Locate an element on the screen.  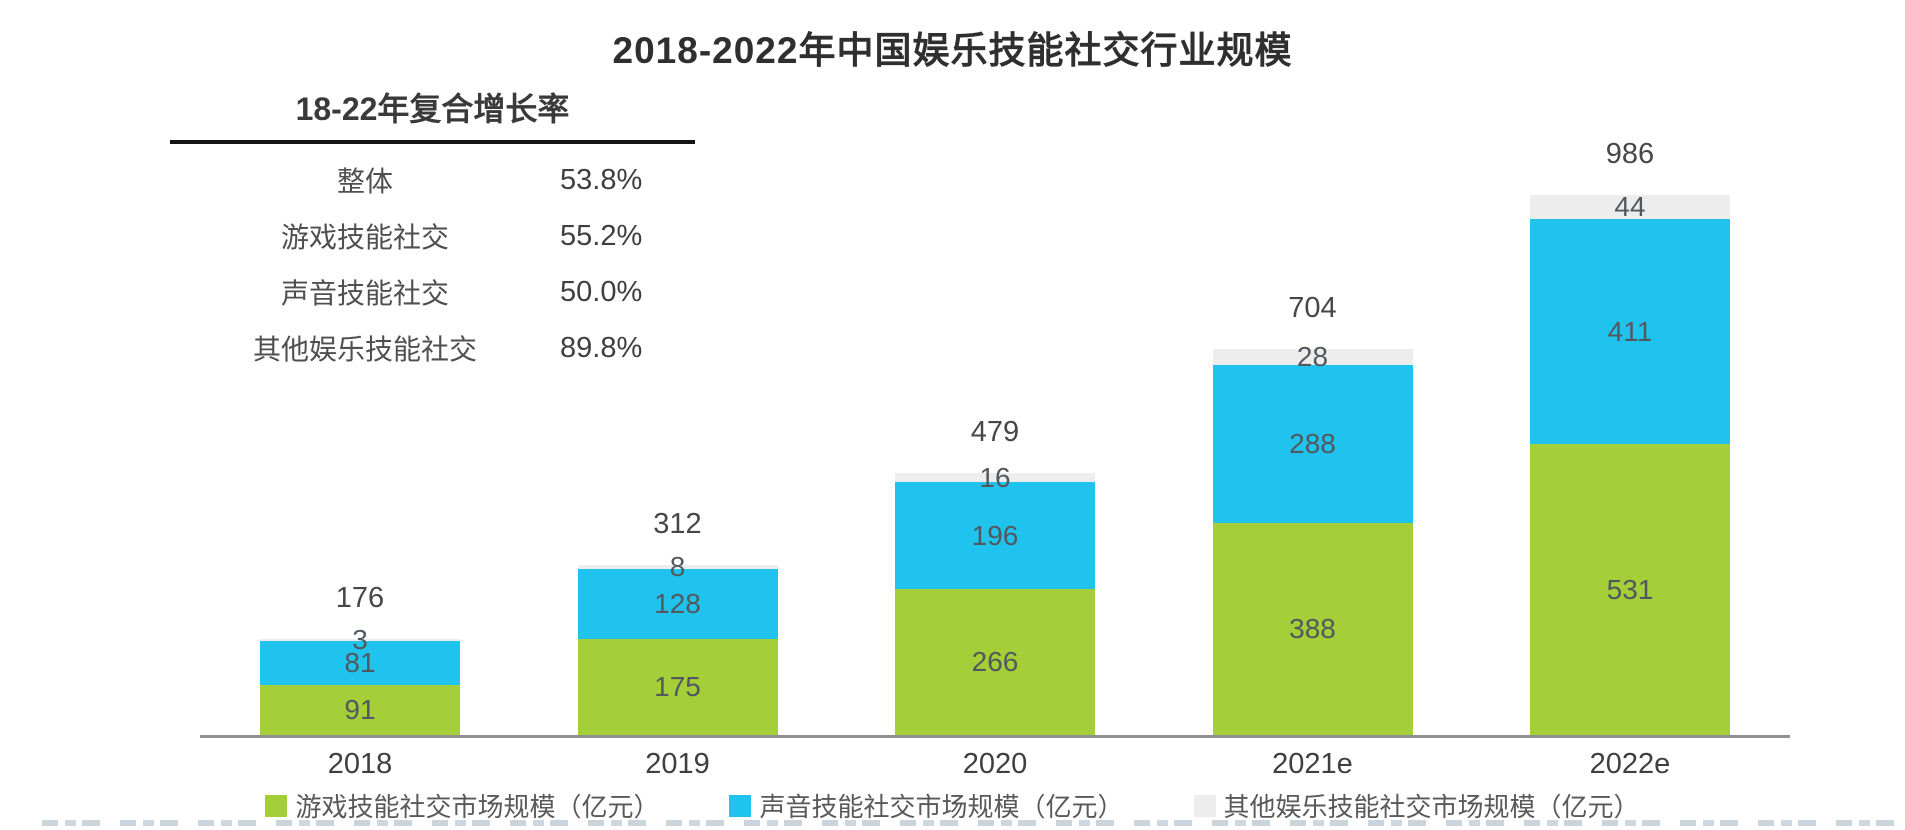
segment-value-label: 266 is located at coordinates (995, 662).